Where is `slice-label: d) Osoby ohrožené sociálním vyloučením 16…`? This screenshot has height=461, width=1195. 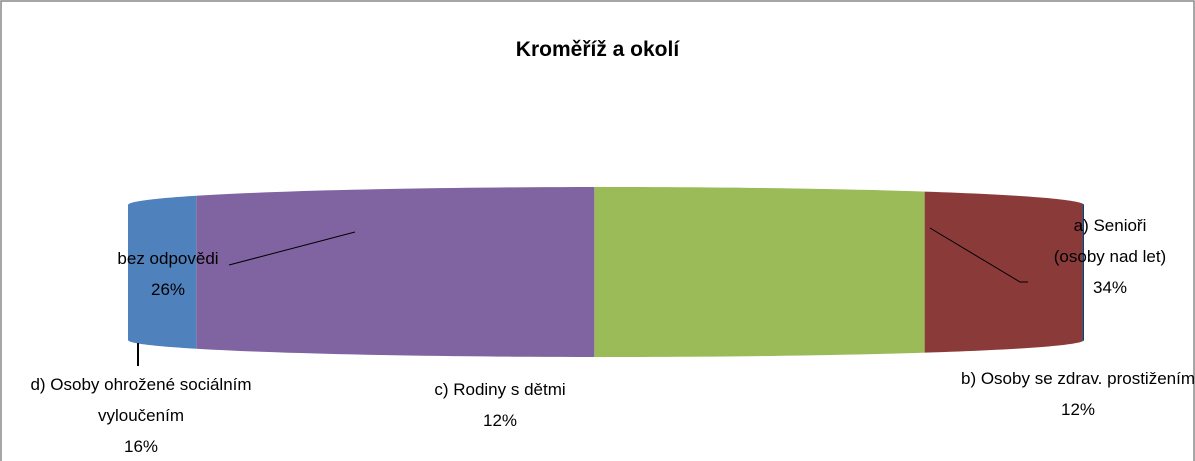 slice-label: d) Osoby ohrožené sociálním vyloučením 16… is located at coordinates (141, 415).